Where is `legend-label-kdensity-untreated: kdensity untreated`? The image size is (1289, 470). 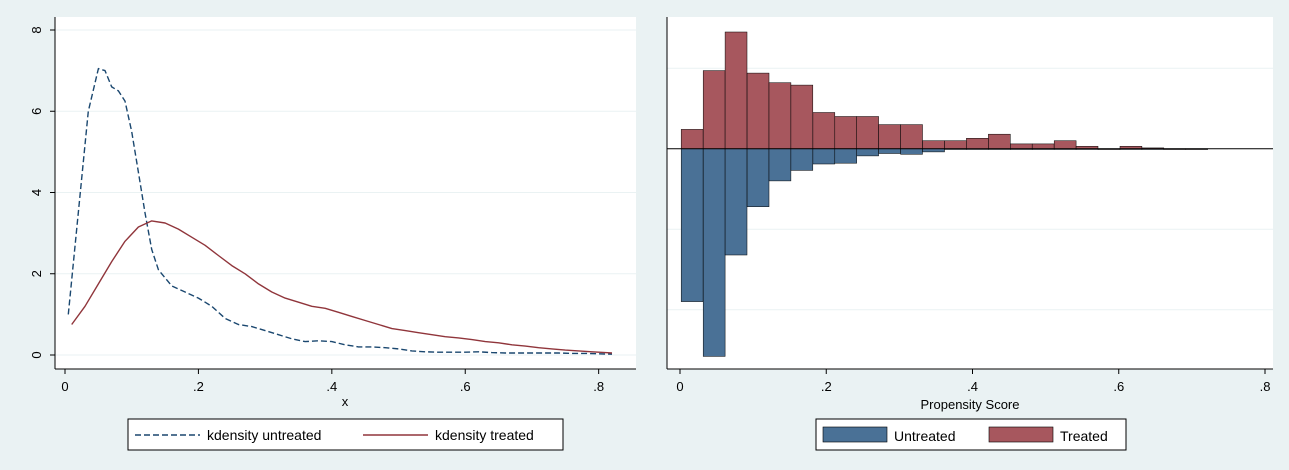
legend-label-kdensity-untreated: kdensity untreated is located at coordinates (264, 435).